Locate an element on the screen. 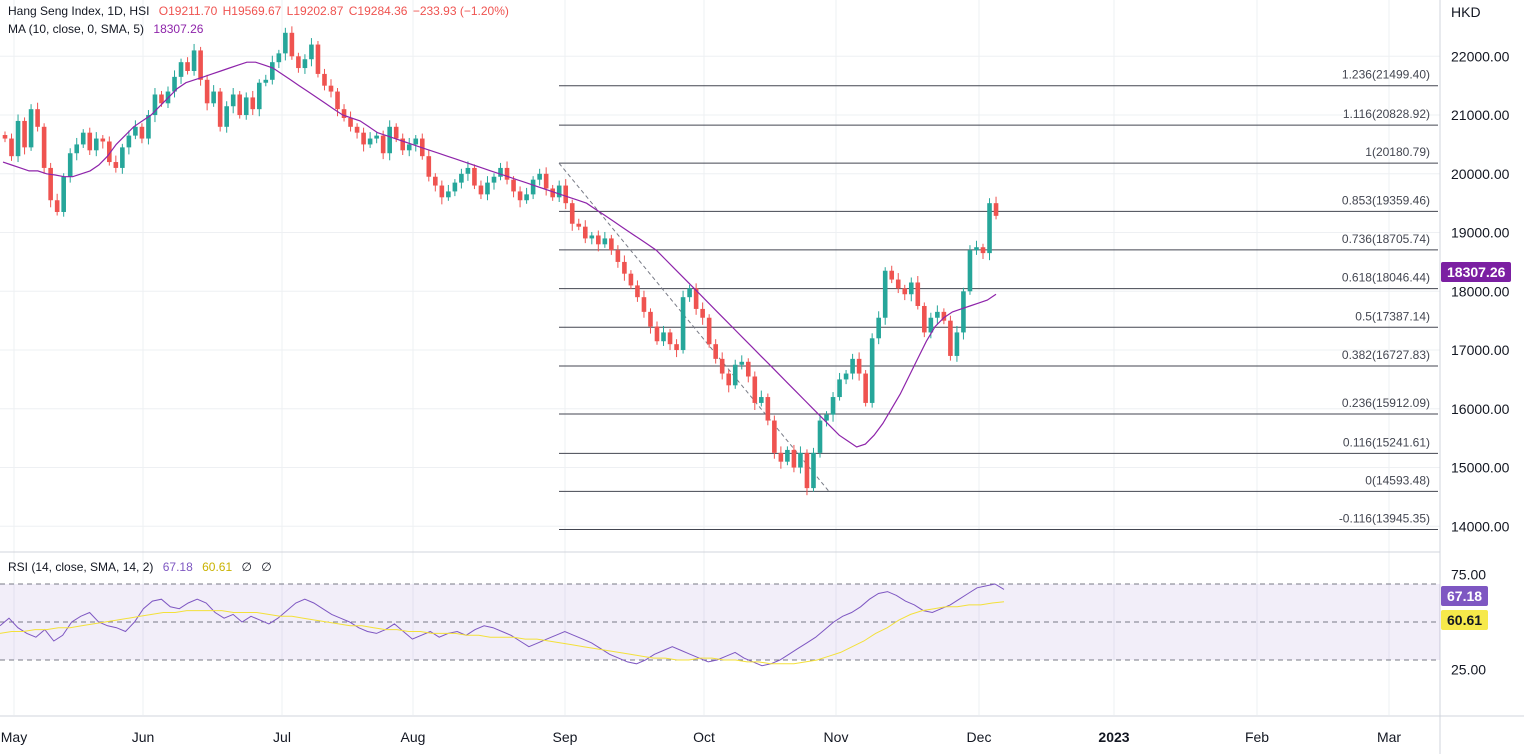 This screenshot has height=754, width=1524. time-tick-label: Aug is located at coordinates (413, 737).